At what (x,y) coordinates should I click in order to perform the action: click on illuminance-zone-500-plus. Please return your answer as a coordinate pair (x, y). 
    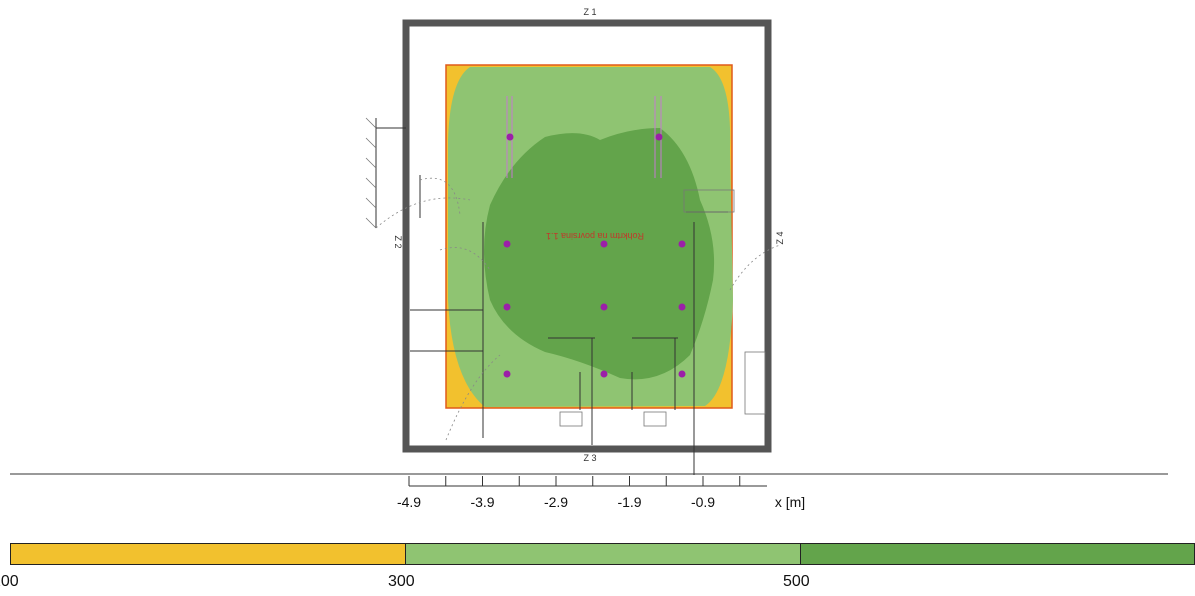
    Looking at the image, I should click on (599, 254).